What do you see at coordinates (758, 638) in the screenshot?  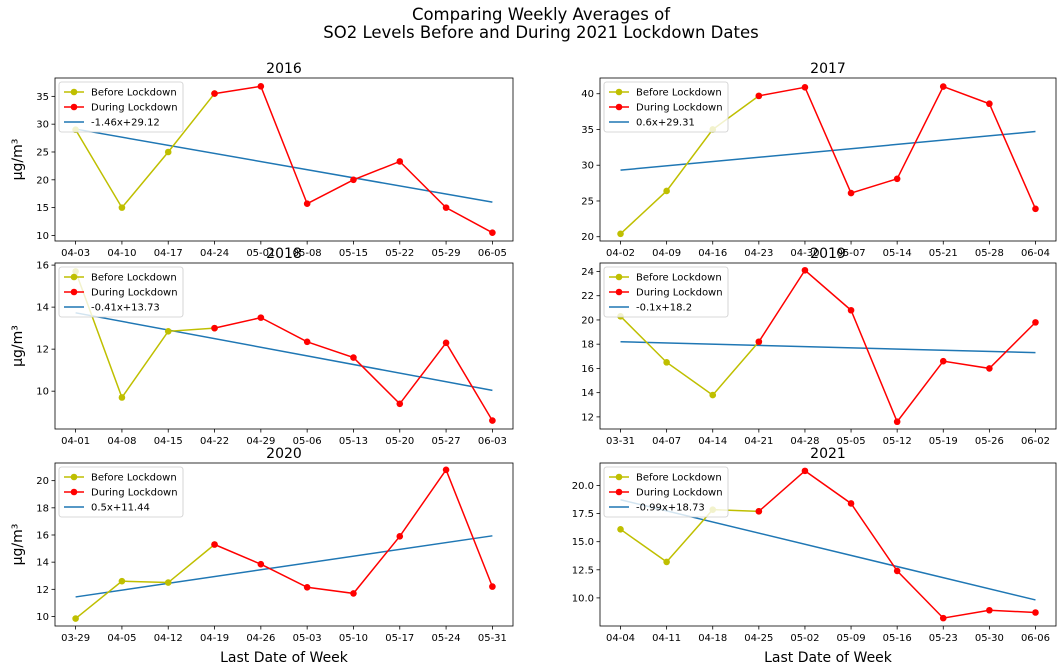 I see `x-tick-label: 04-25` at bounding box center [758, 638].